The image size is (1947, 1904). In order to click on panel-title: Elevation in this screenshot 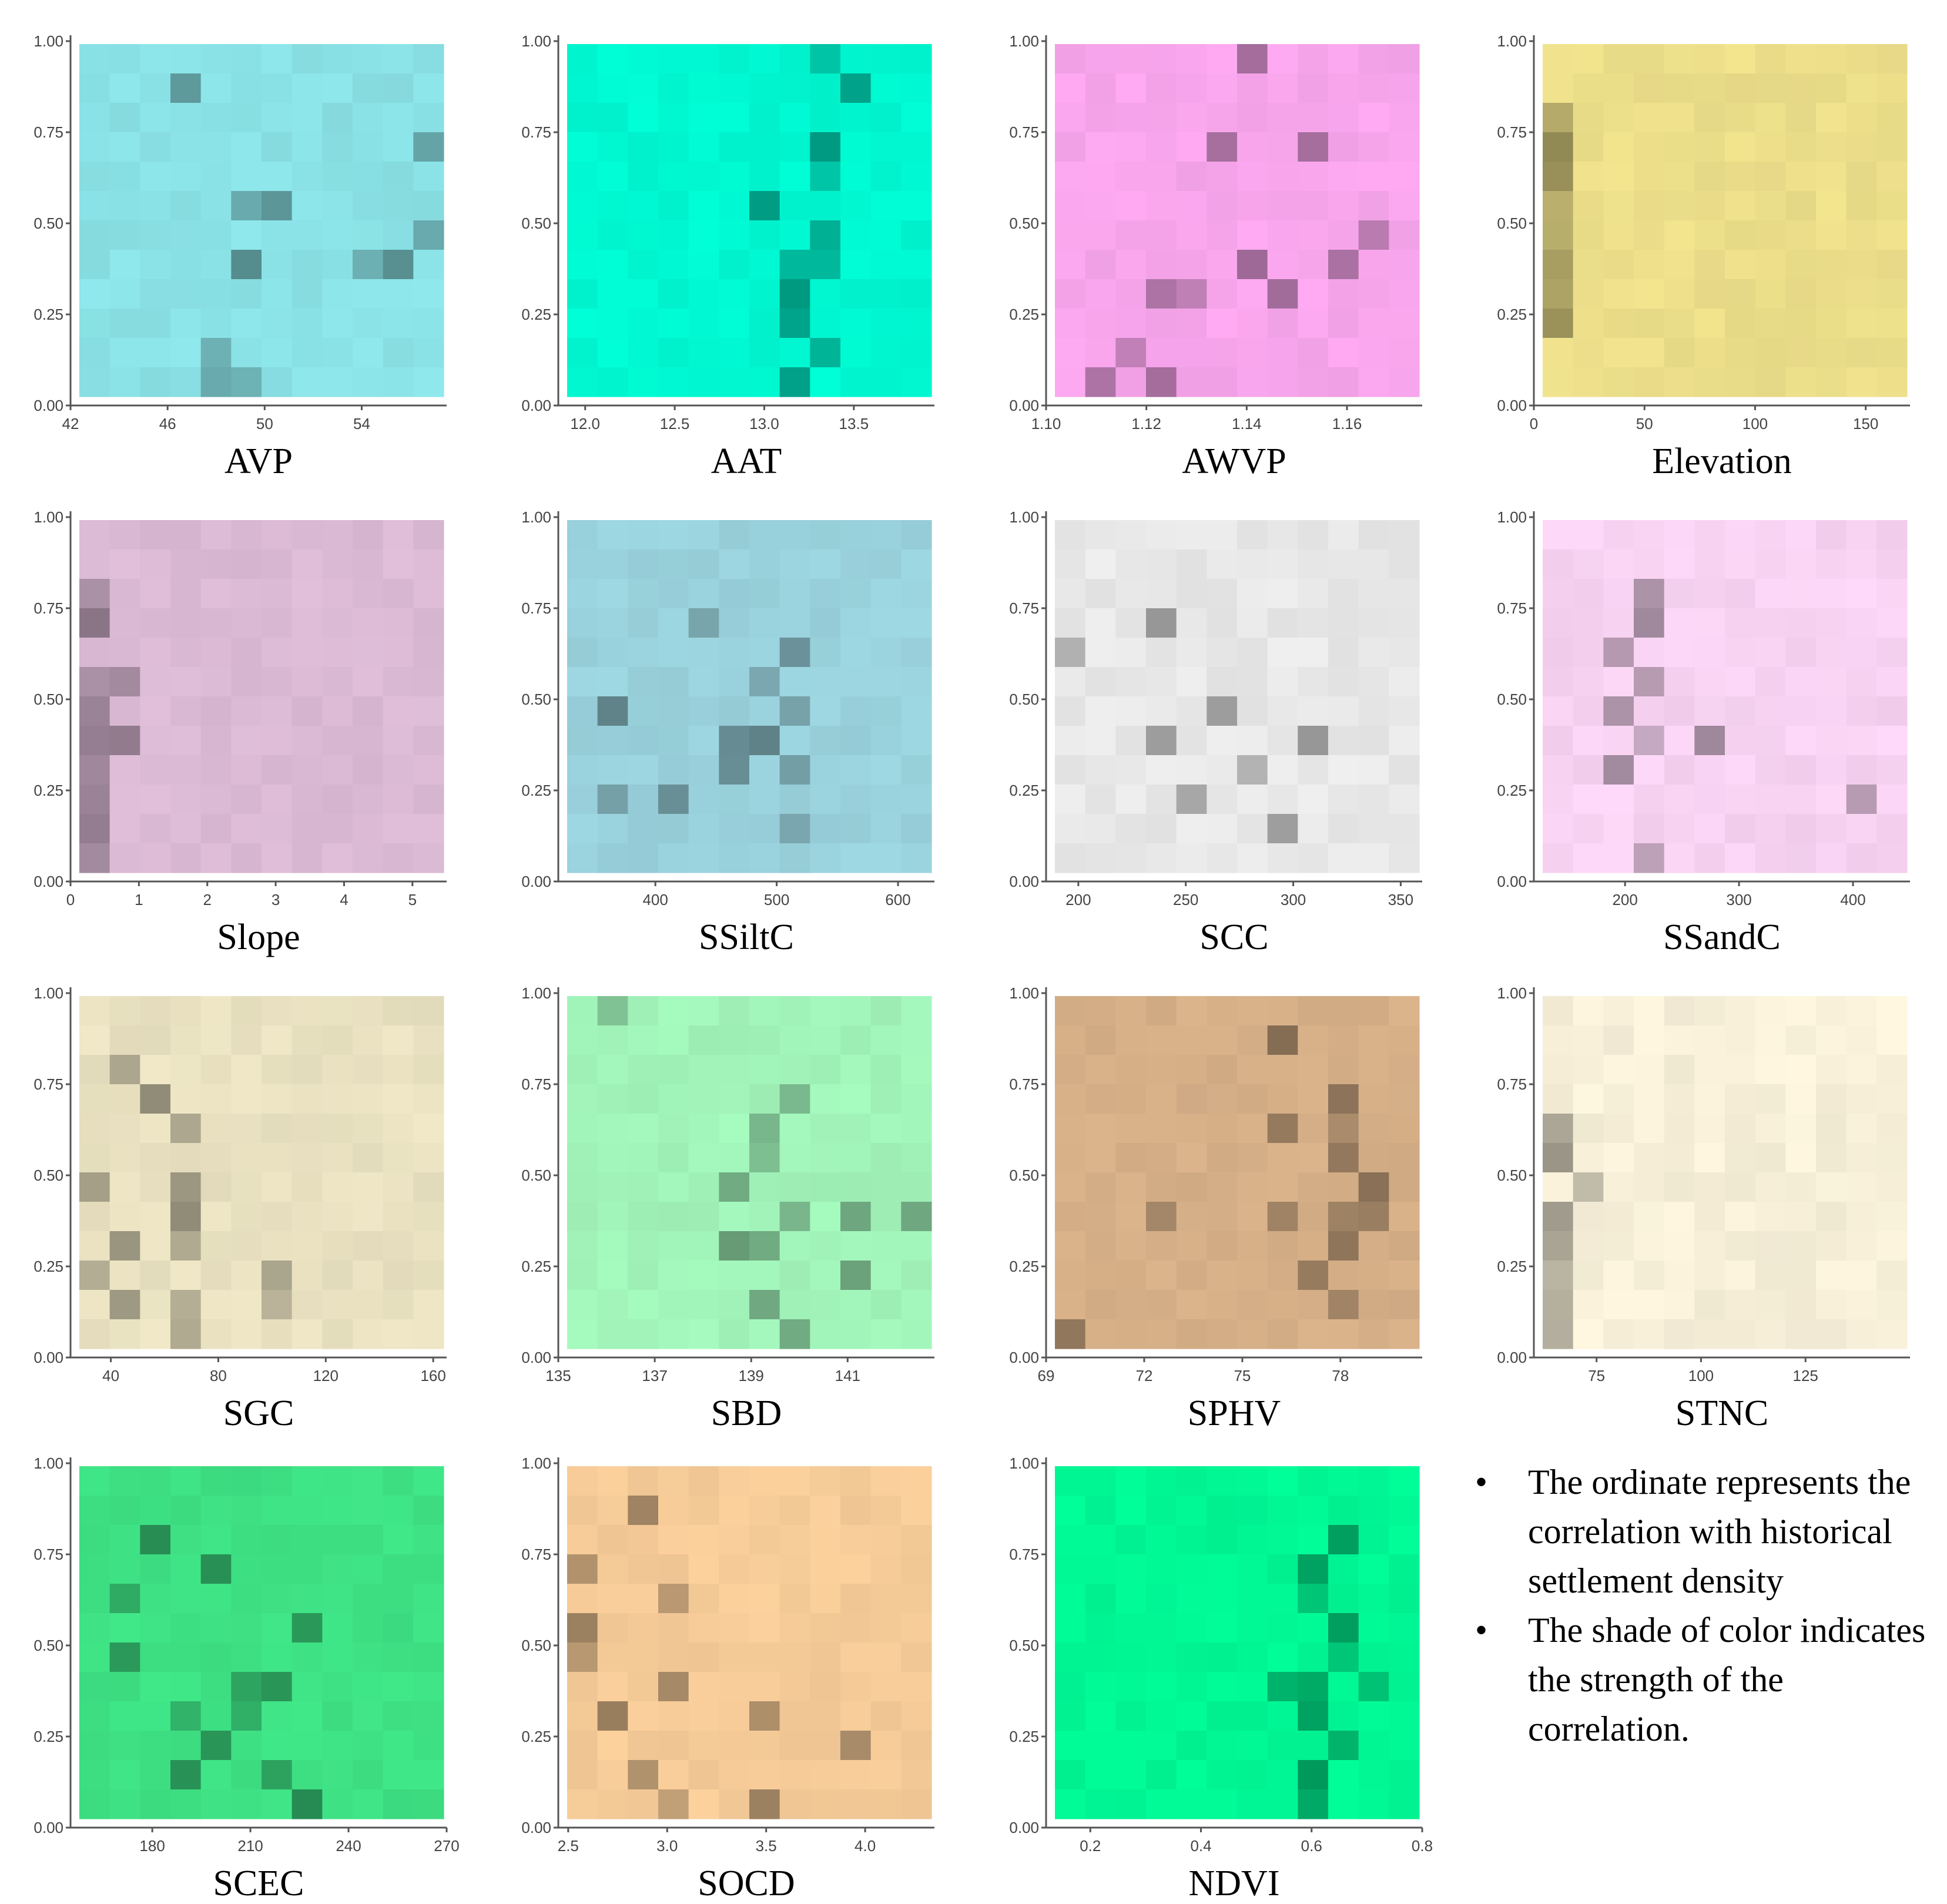, I will do `click(1722, 461)`.